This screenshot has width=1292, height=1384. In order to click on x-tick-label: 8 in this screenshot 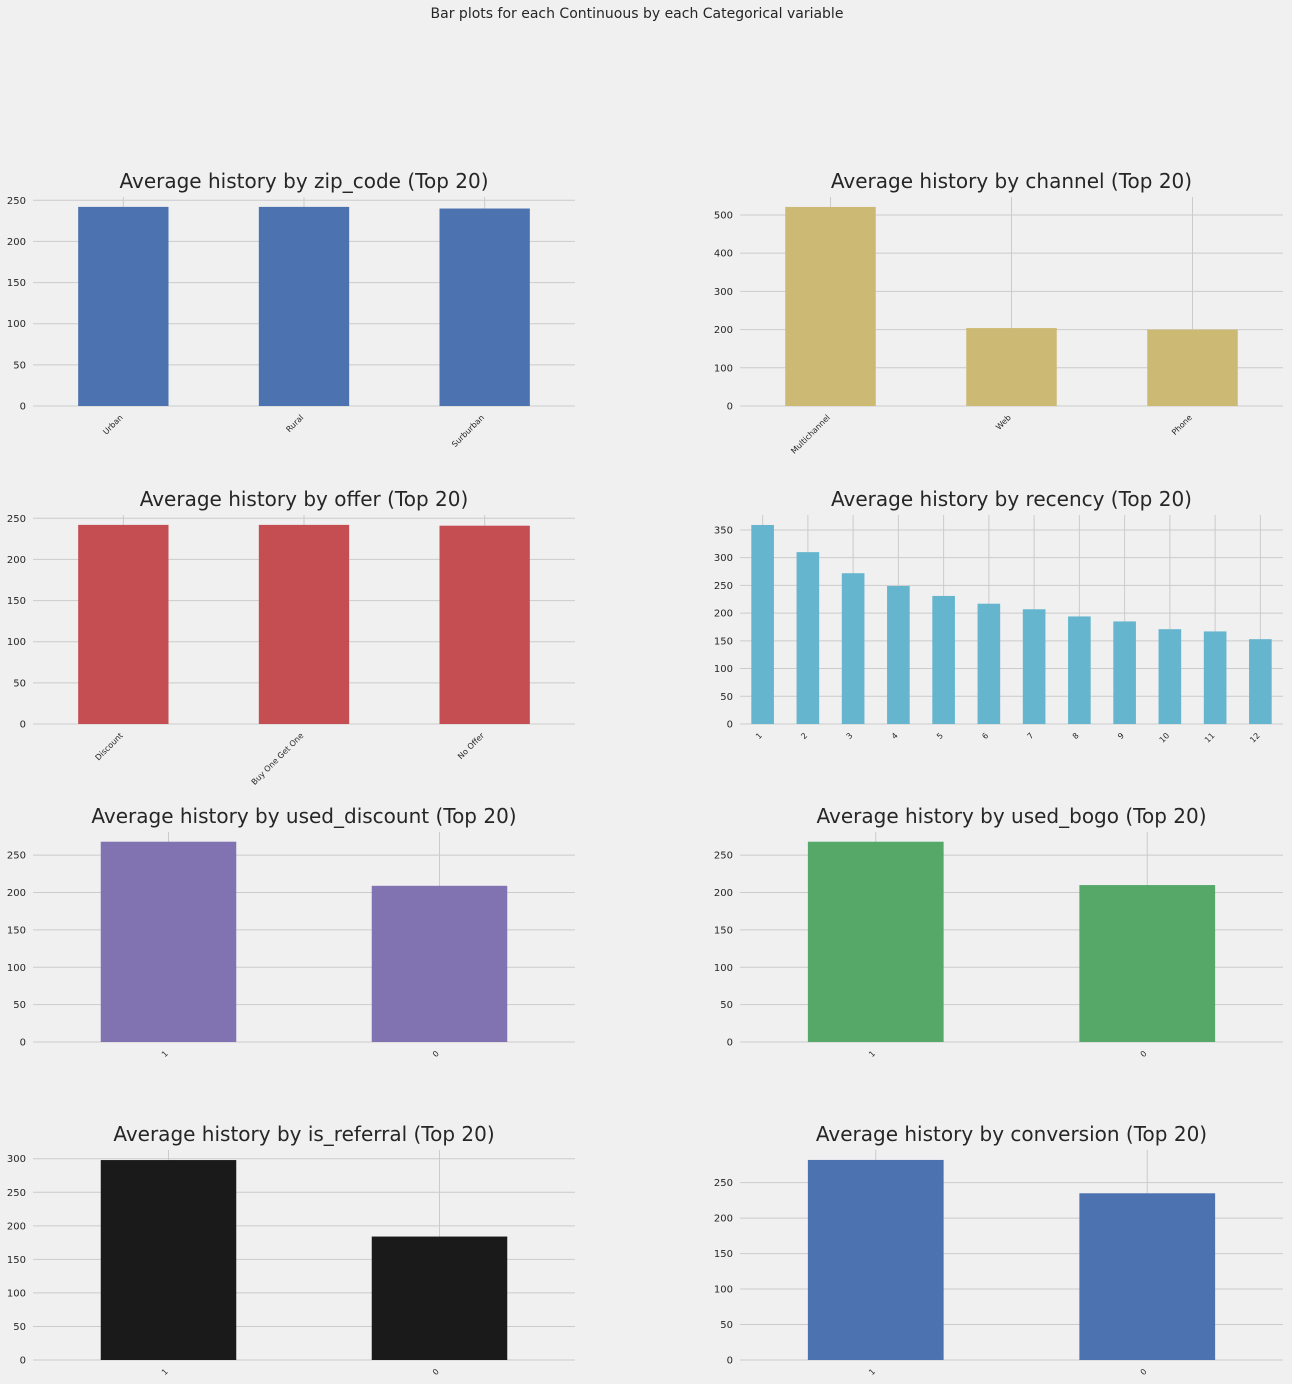, I will do `click(1076, 736)`.